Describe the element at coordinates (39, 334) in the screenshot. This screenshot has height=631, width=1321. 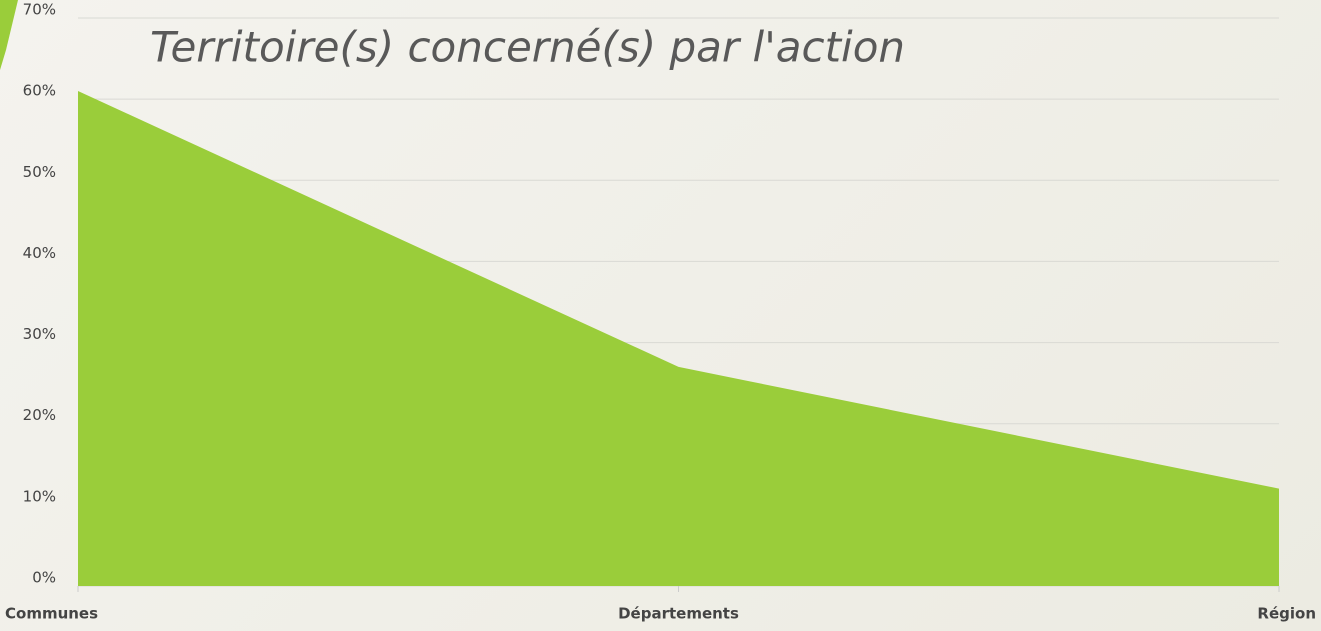
I see `y-tick-label: 30%` at that location.